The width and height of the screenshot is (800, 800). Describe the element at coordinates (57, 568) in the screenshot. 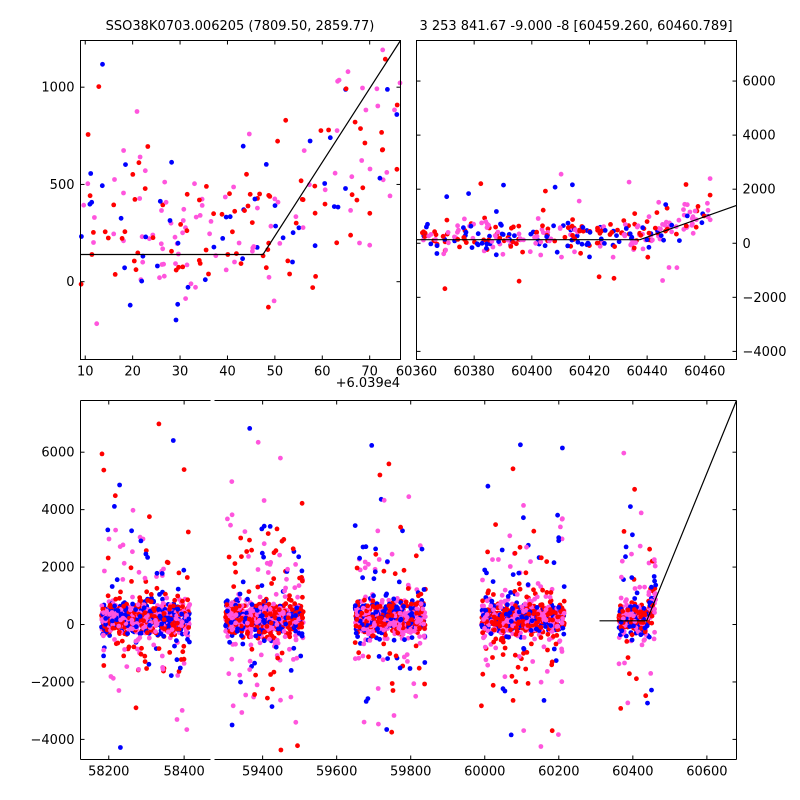

I see `y-tick-label: 2000` at that location.